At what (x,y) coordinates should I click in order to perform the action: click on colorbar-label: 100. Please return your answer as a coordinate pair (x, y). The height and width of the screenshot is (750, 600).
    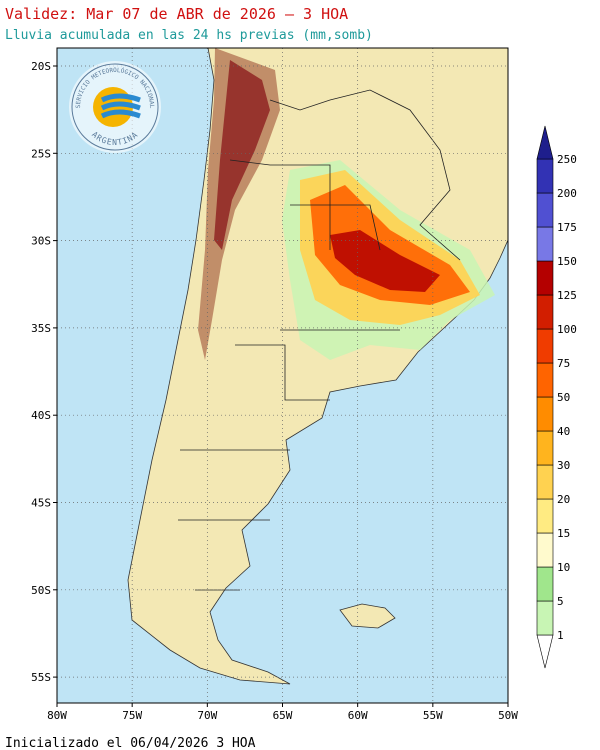
    Looking at the image, I should click on (567, 329).